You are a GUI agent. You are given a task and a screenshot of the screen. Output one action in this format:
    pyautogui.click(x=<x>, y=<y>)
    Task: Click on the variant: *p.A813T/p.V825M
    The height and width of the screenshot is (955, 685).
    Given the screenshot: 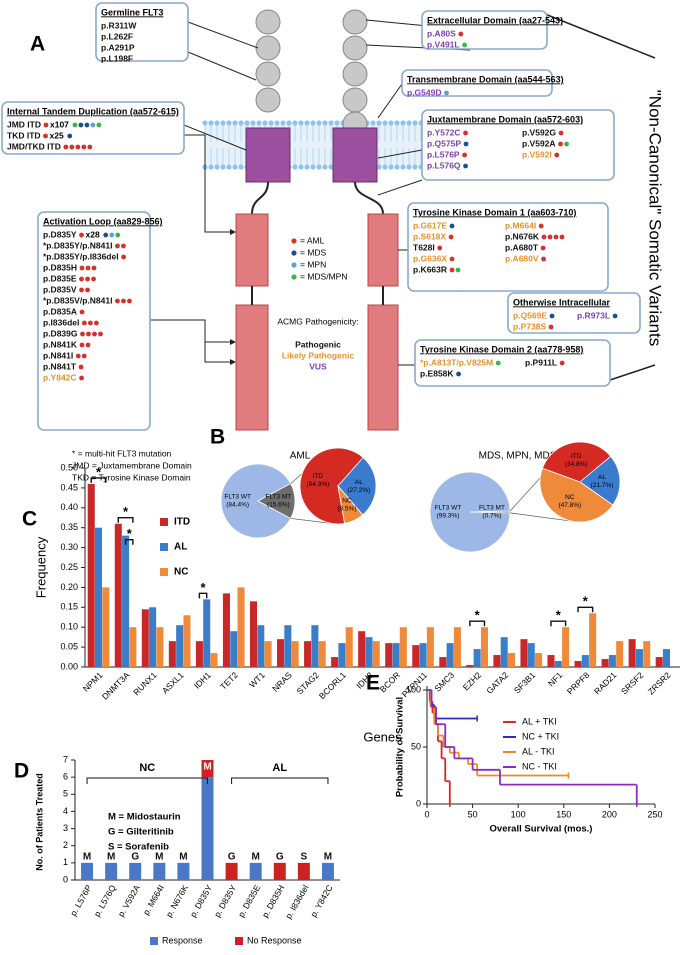 What is the action you would take?
    pyautogui.click(x=456, y=362)
    